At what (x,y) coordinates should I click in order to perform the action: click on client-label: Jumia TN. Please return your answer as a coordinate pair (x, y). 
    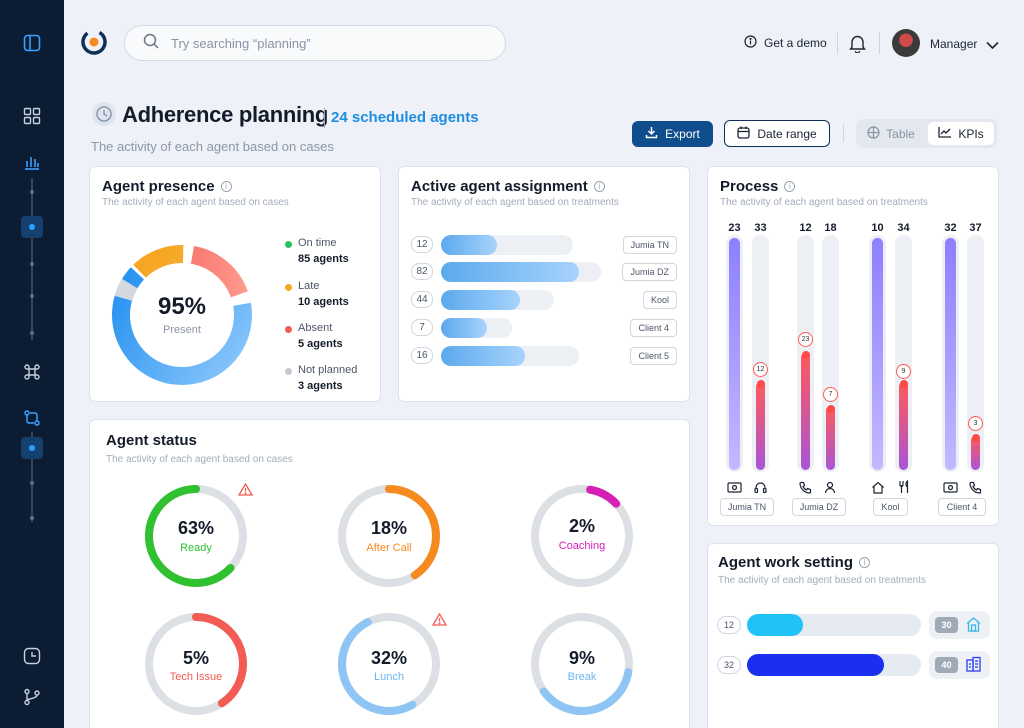
    Looking at the image, I should click on (649, 245).